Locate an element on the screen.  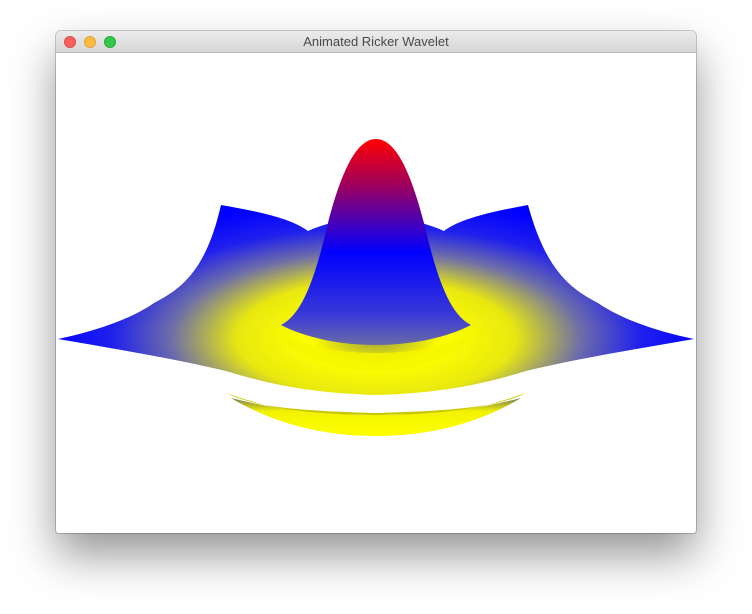
title-bar: Animated Ricker Wavelet is located at coordinates (376, 42).